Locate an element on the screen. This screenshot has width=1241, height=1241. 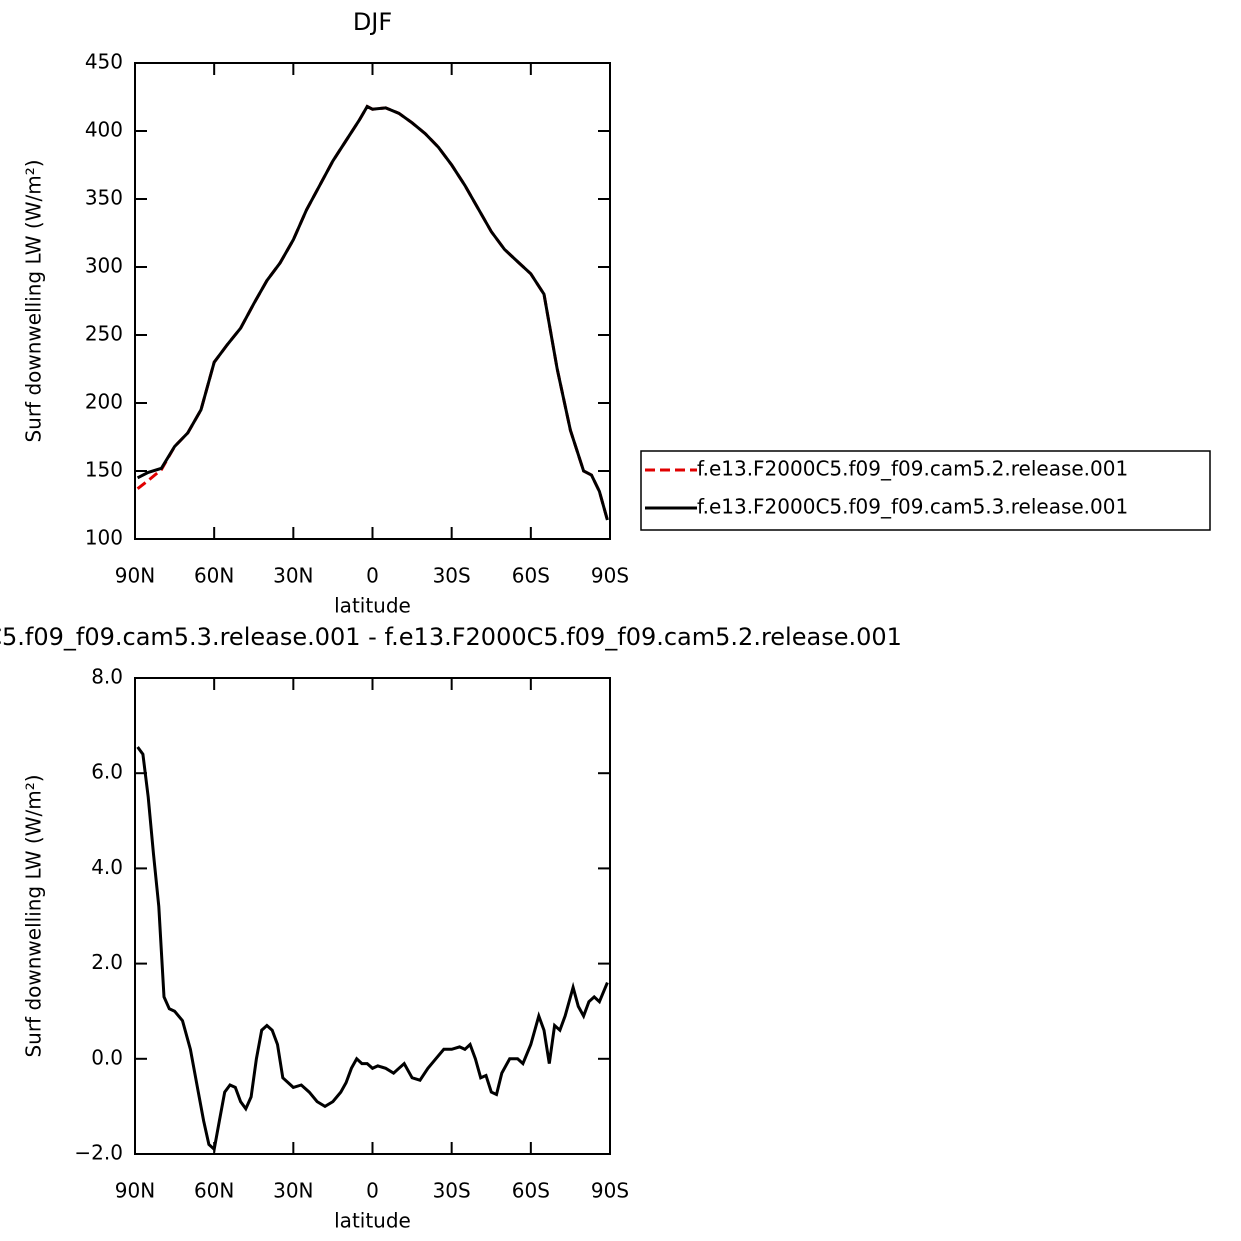
y-tick-label: 2.0 is located at coordinates (107, 962).